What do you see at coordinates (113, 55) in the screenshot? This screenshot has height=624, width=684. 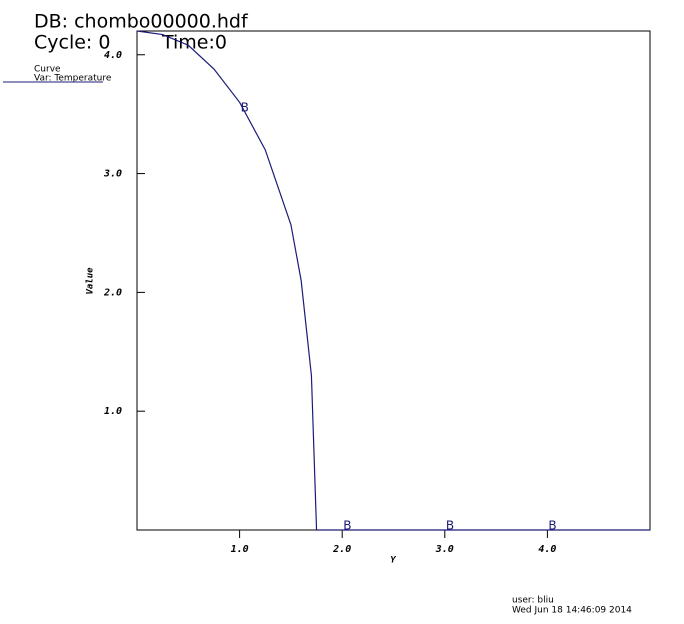 I see `y-tick-label: 4.0` at bounding box center [113, 55].